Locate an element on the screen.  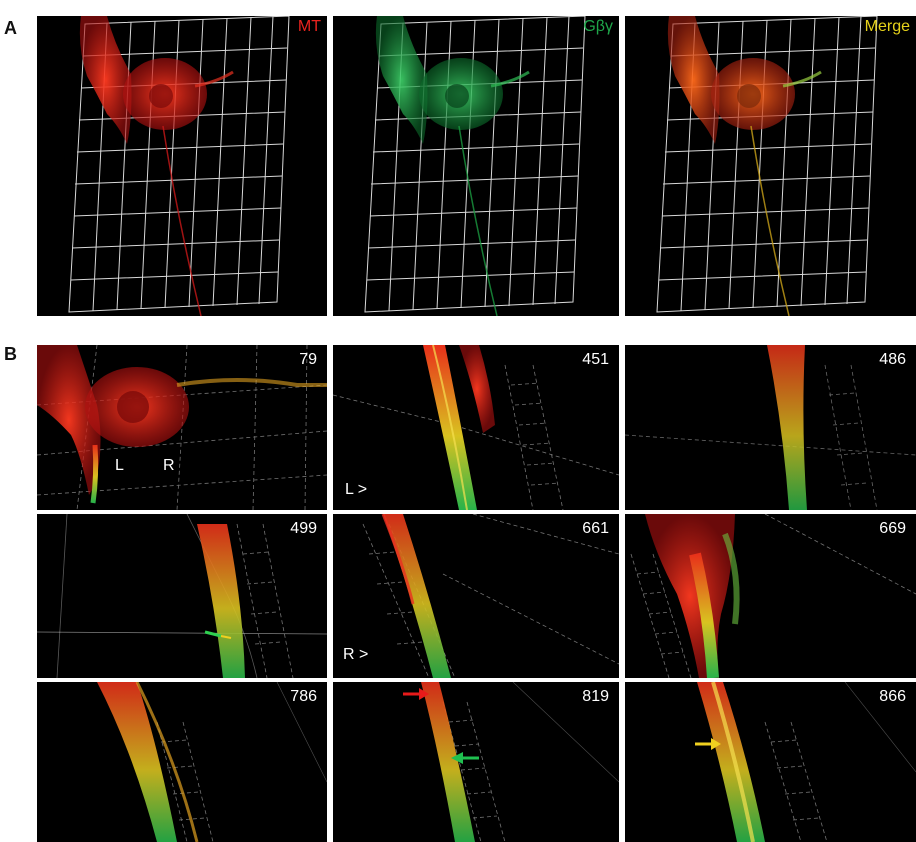
neurite-label-right: R is located at coordinates (169, 465).